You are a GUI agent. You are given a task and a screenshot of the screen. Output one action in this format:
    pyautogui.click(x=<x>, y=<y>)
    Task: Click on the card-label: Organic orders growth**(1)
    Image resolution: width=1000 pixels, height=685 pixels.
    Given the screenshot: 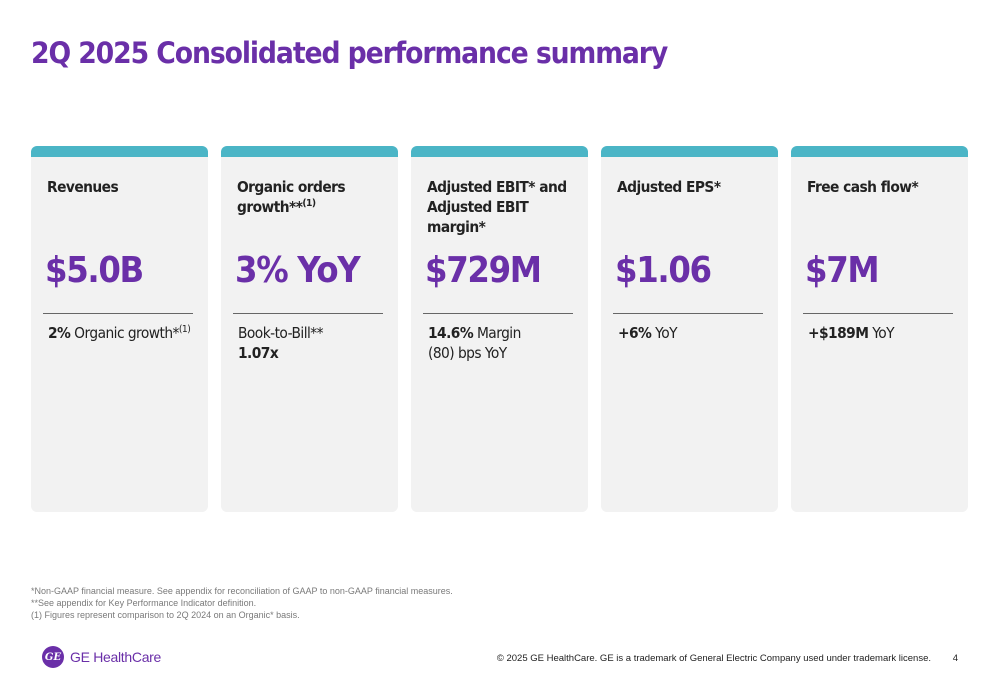 What is the action you would take?
    pyautogui.click(x=291, y=197)
    